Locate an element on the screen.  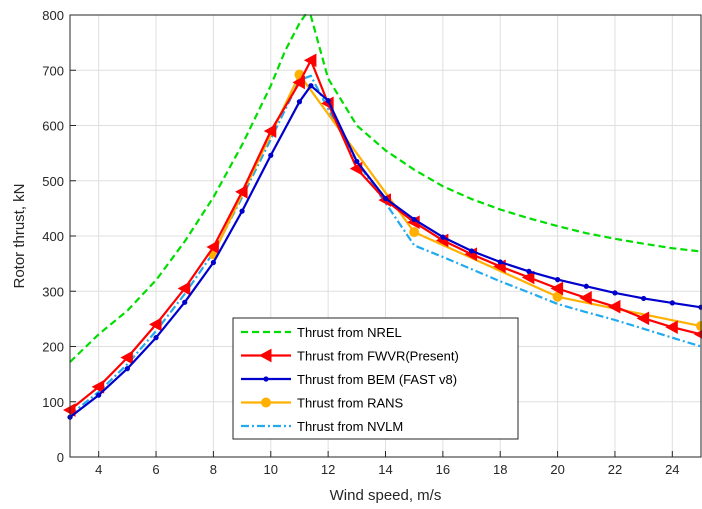
y-axis-label: Rotor thrust, kN is located at coordinates (19, 235).